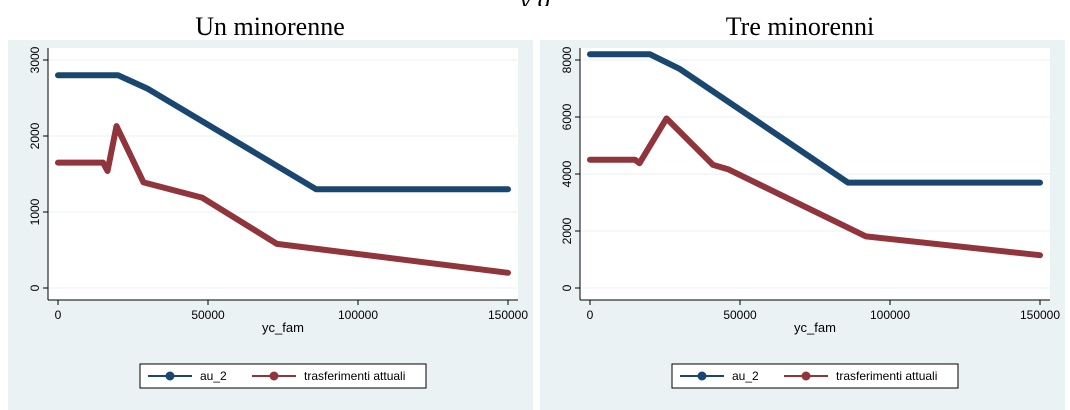  What do you see at coordinates (35, 59) in the screenshot?
I see `left-ytick-label: 3000` at bounding box center [35, 59].